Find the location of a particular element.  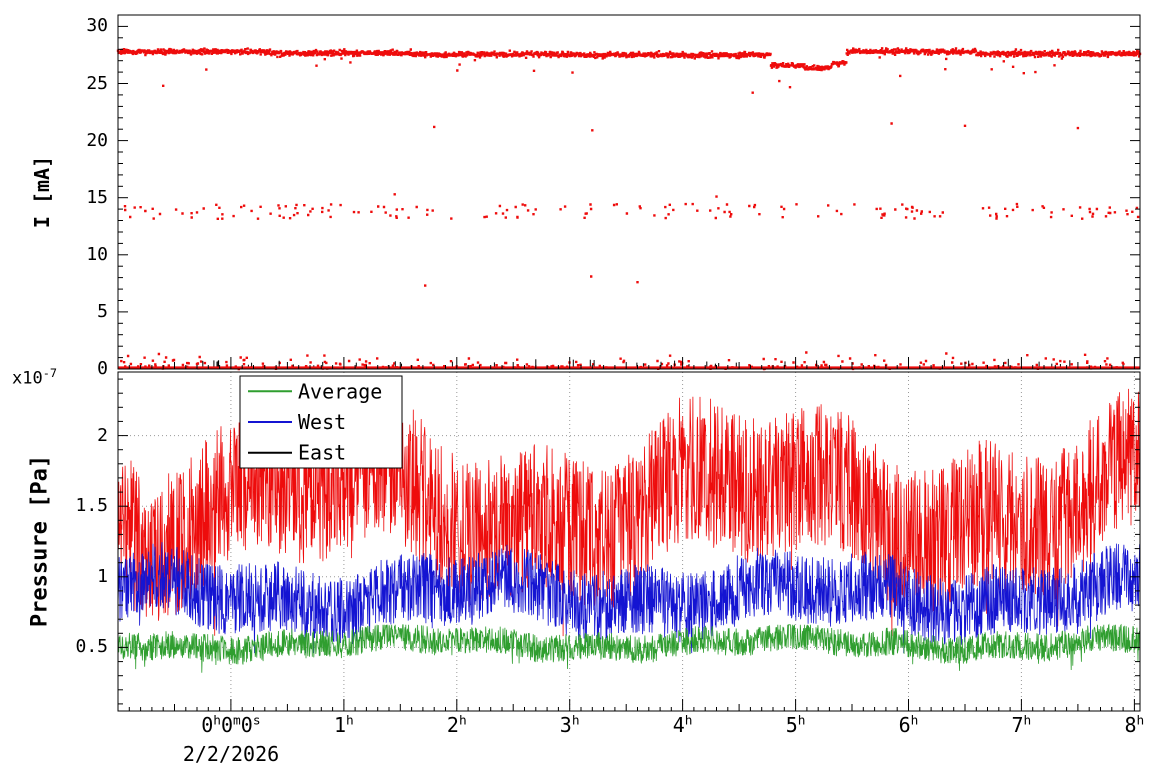

series-current-zero-line is located at coordinates (629, 368).